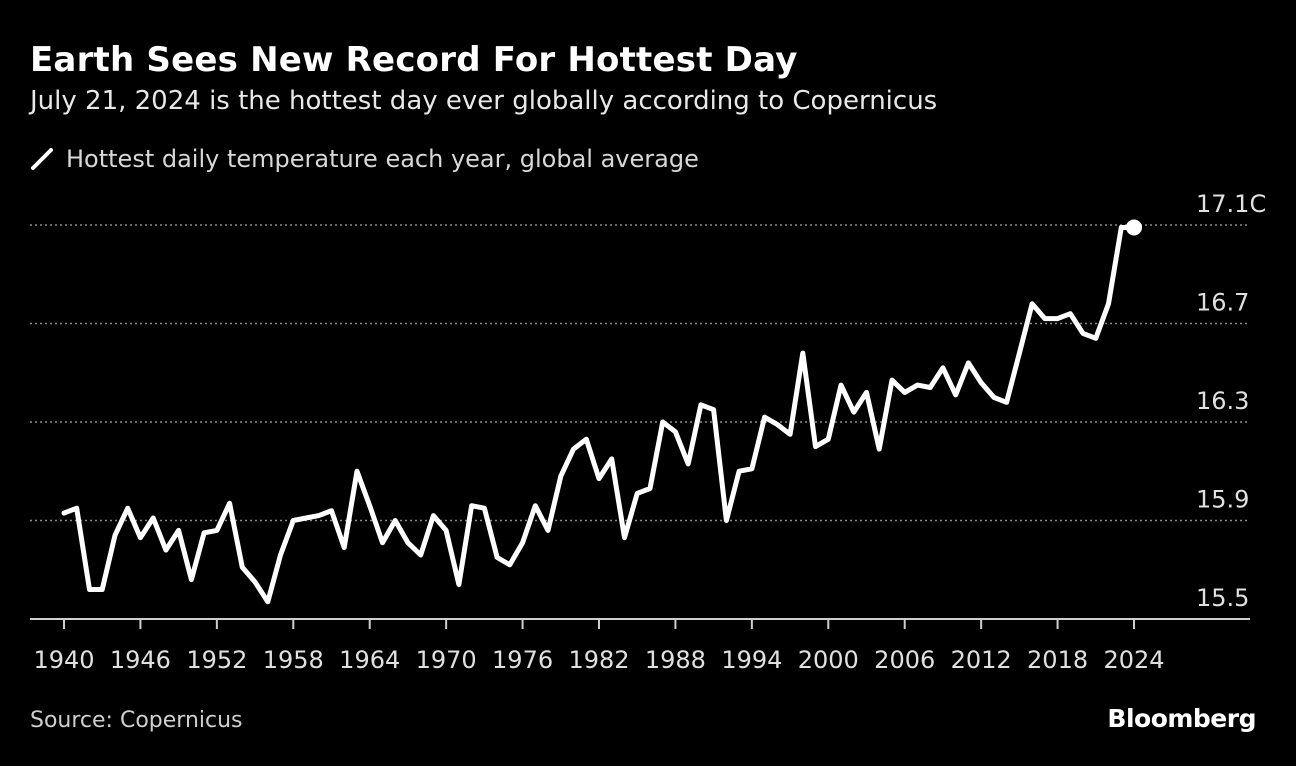 The width and height of the screenshot is (1296, 766). What do you see at coordinates (414, 60) in the screenshot?
I see `chart-title: Earth Sees New Record For Hottest Day` at bounding box center [414, 60].